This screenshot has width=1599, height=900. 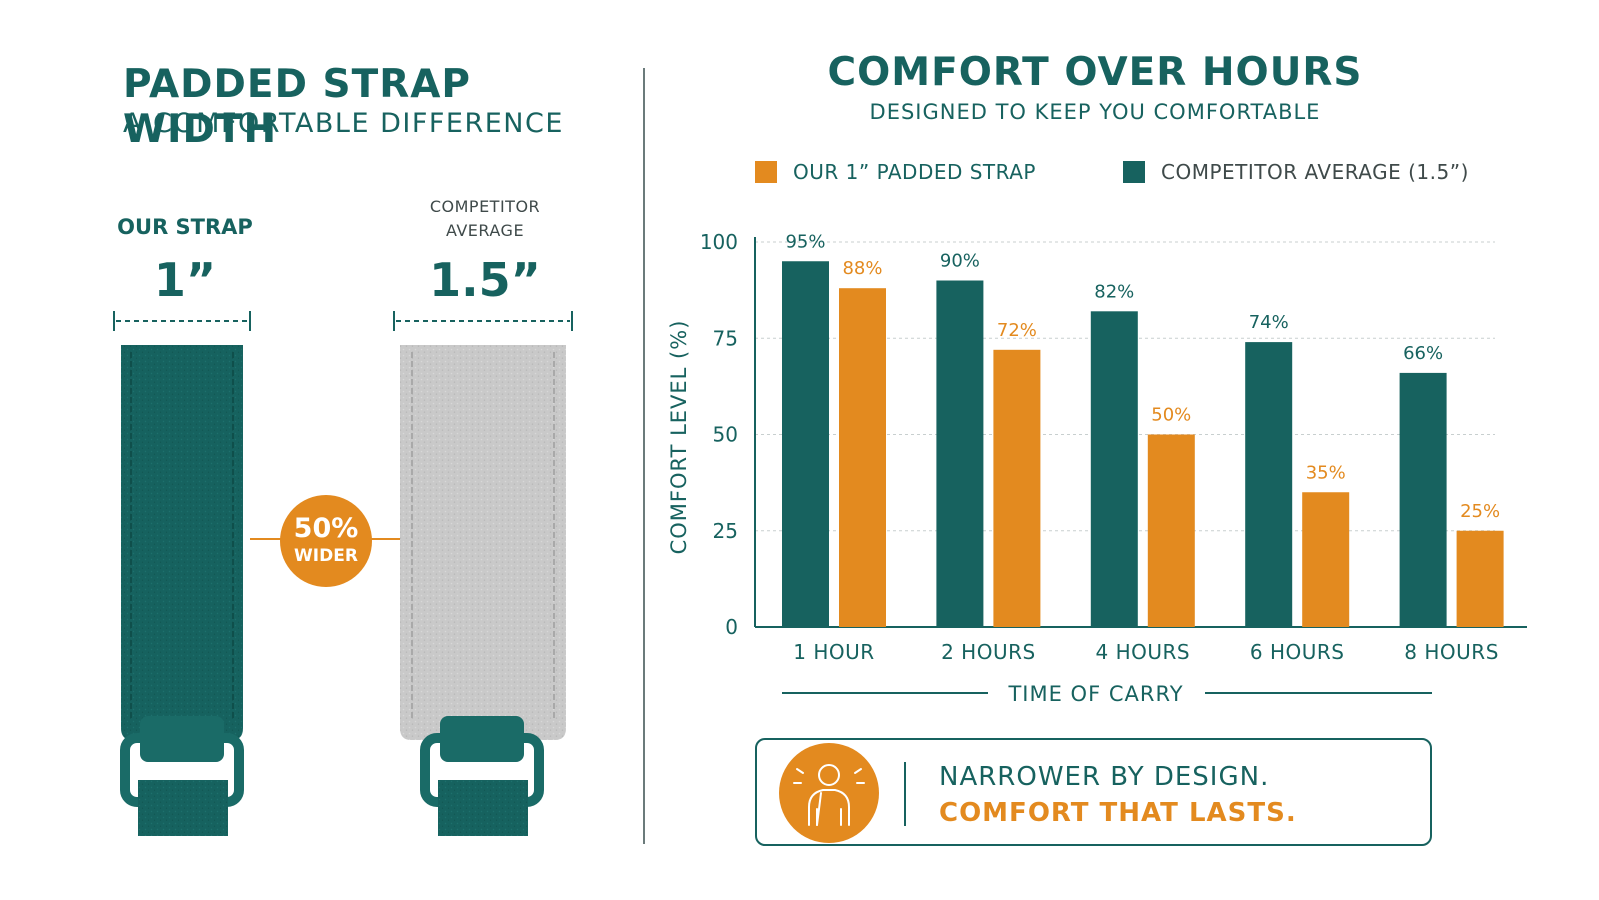 I want to click on legend-swatch-teal, so click(x=1134, y=172).